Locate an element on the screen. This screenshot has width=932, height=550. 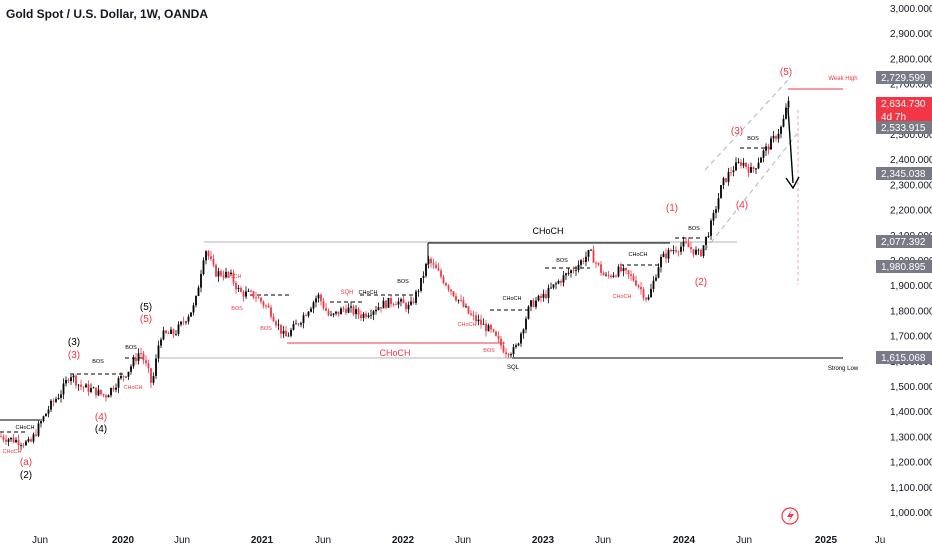
y-tick-label: 1,400.000 is located at coordinates (911, 412).